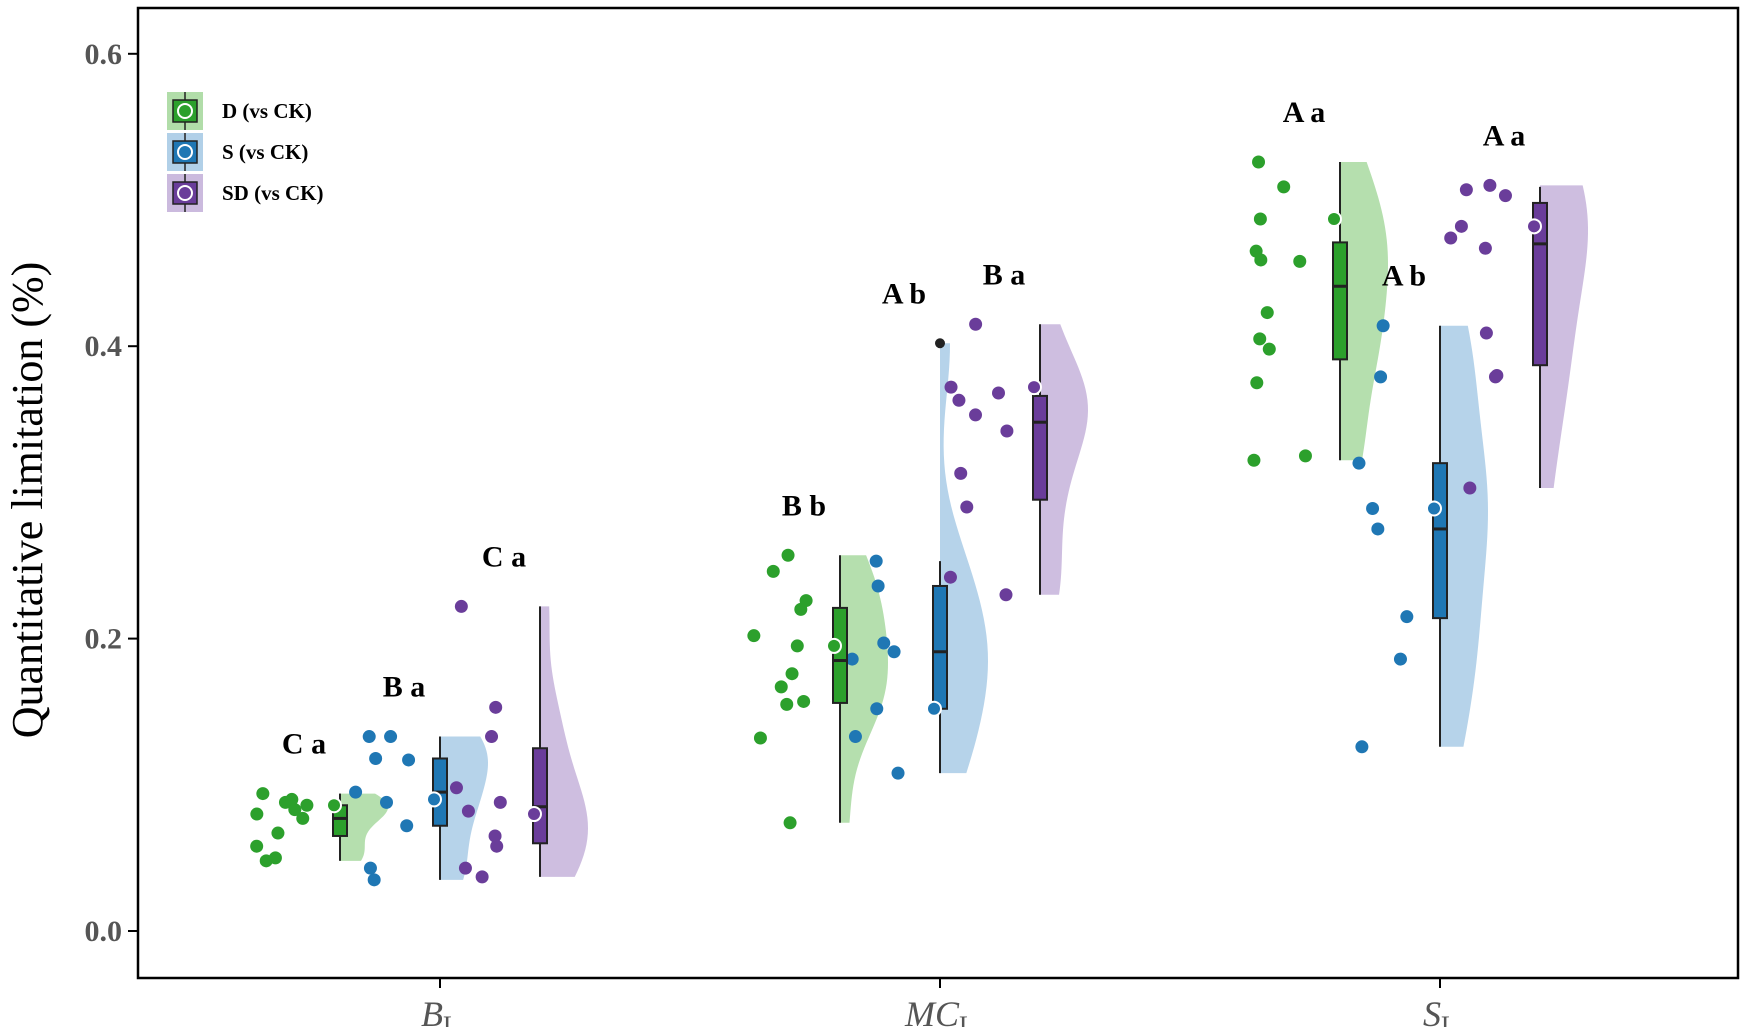 Image resolution: width=1749 pixels, height=1027 pixels. What do you see at coordinates (104, 931) in the screenshot?
I see `y-tick-label: 0.0` at bounding box center [104, 931].